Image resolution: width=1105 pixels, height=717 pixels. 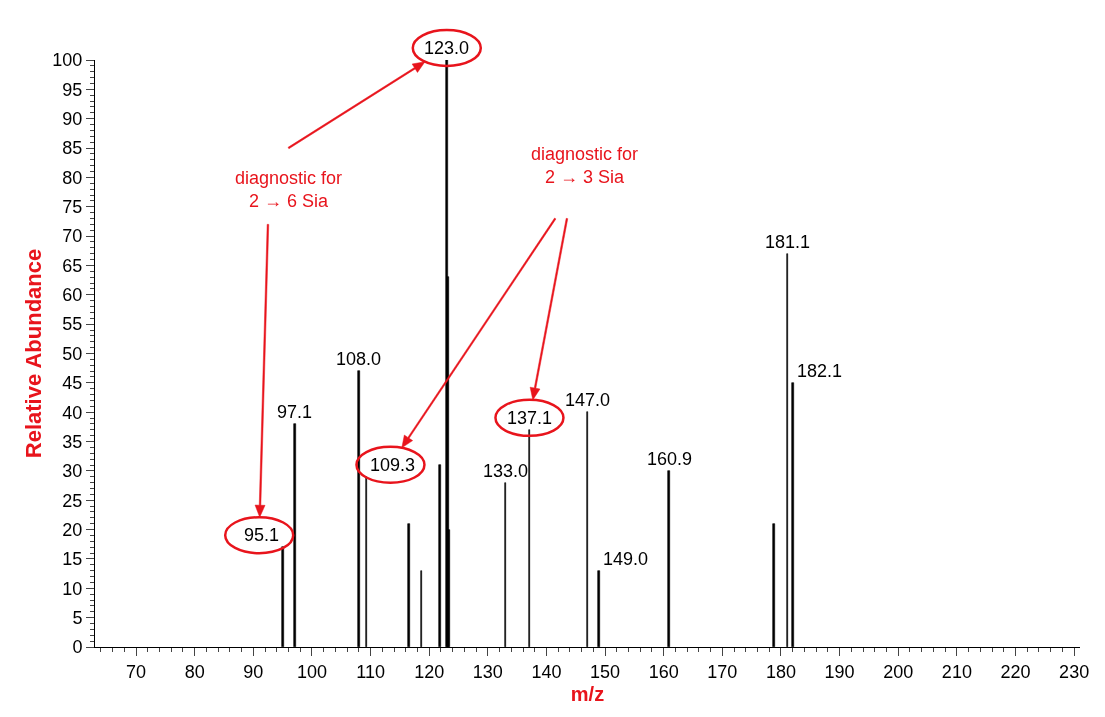 What do you see at coordinates (72, 412) in the screenshot?
I see `y-tick-label: 40` at bounding box center [72, 412].